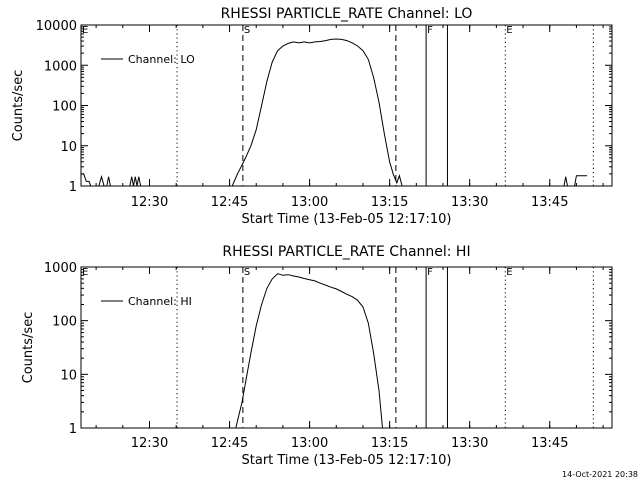 The width and height of the screenshot is (640, 480). Describe the element at coordinates (161, 59) in the screenshot. I see `legend-label: Channel: LO` at that location.